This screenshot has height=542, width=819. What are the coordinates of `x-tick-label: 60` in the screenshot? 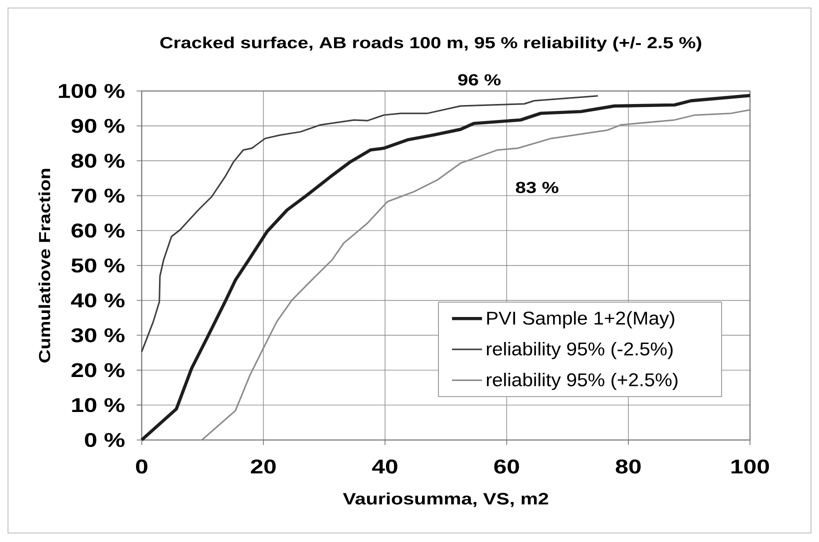 It's located at (506, 467).